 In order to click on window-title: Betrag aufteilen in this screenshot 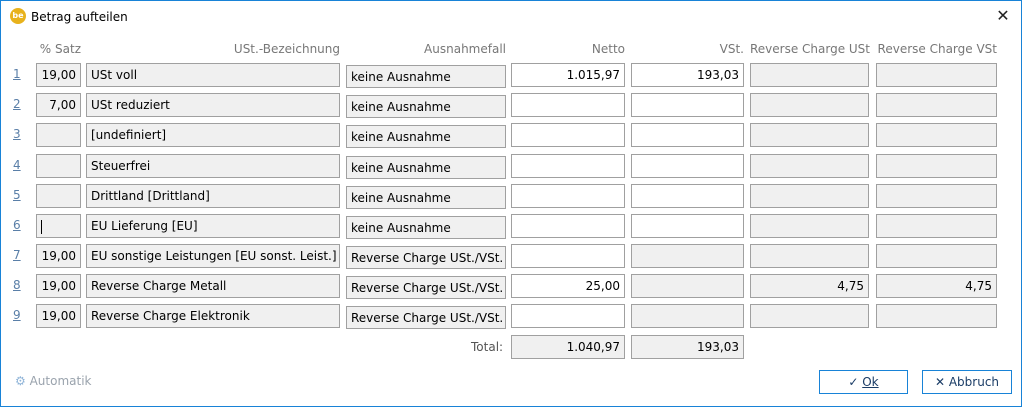, I will do `click(79, 17)`.